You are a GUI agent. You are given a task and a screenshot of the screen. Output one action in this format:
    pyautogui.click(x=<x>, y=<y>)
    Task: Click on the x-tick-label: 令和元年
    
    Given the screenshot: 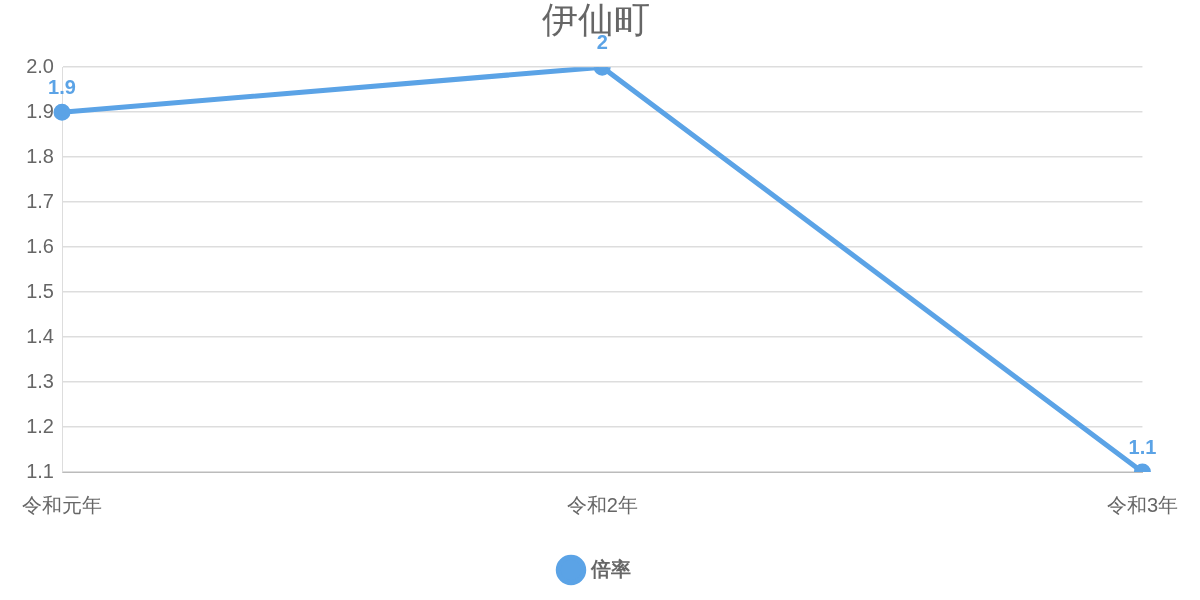 What is the action you would take?
    pyautogui.click(x=62, y=504)
    